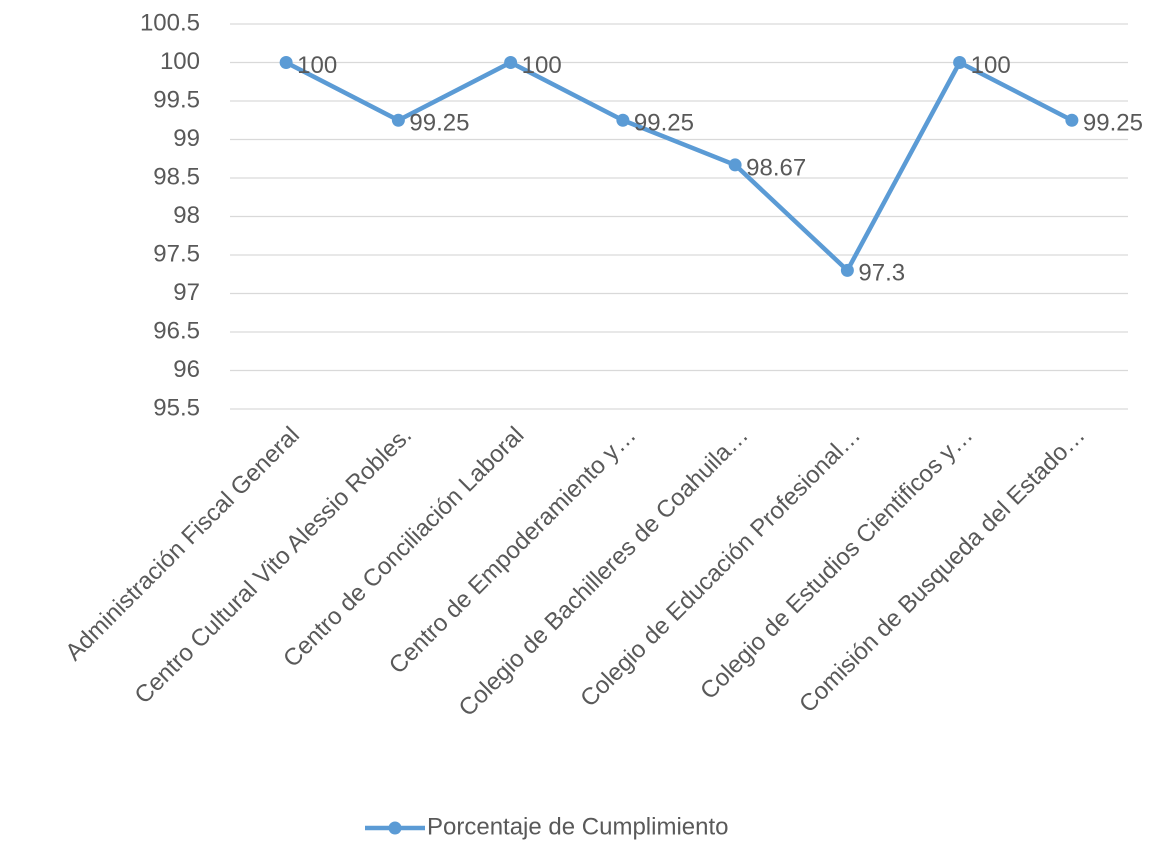 The width and height of the screenshot is (1150, 846). What do you see at coordinates (186, 215) in the screenshot?
I see `y-tick-label: 98` at bounding box center [186, 215].